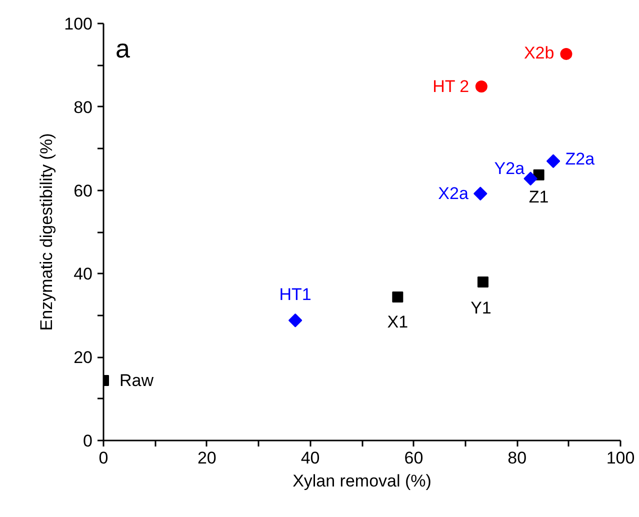 This screenshot has height=517, width=639. Describe the element at coordinates (137, 380) in the screenshot. I see `annotation: Raw` at that location.